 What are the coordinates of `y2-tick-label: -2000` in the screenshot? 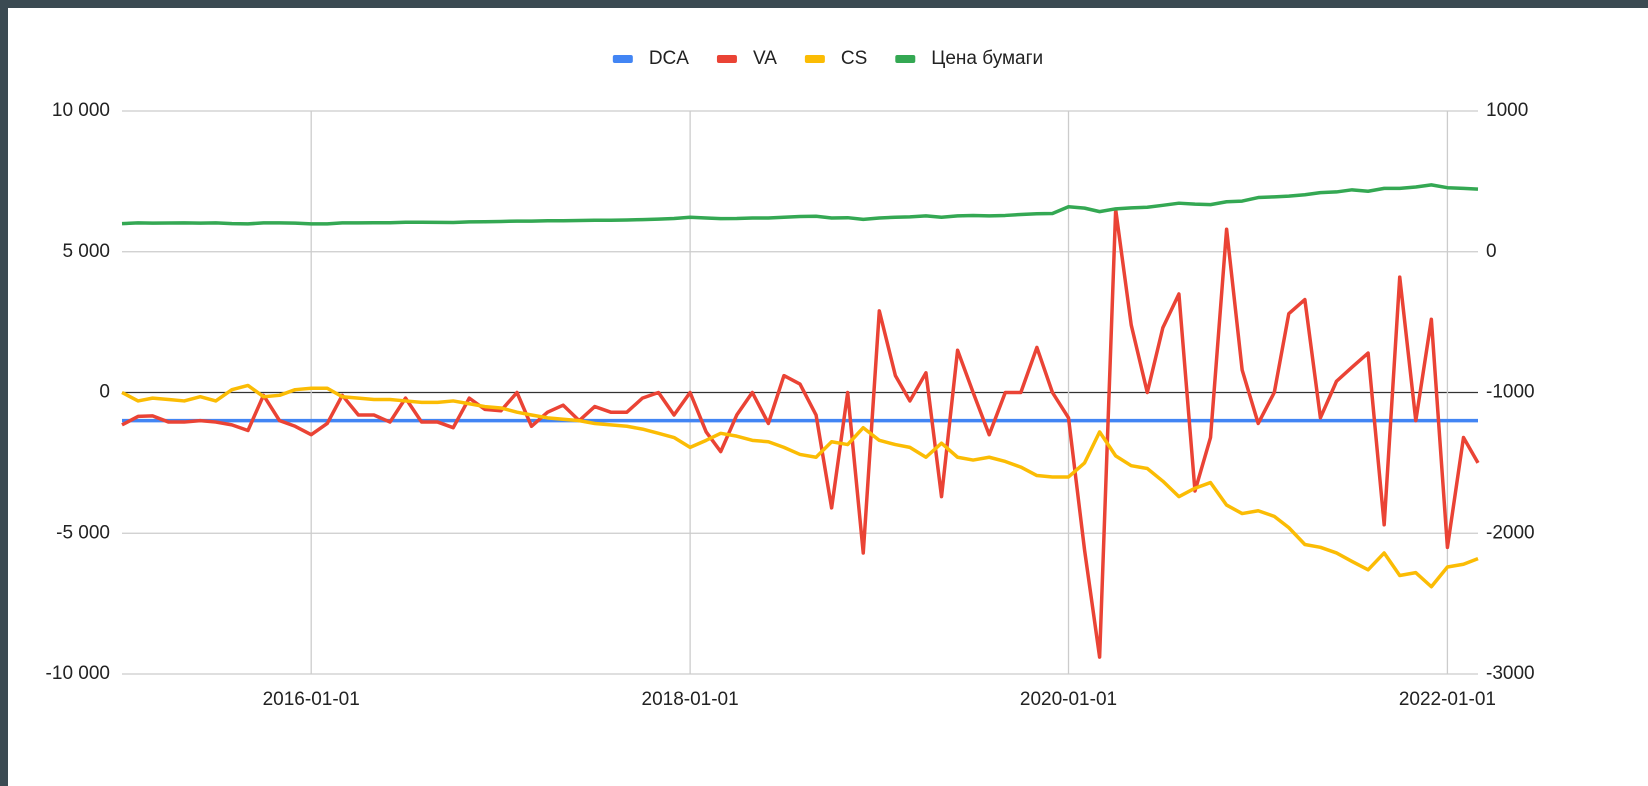 It's located at (1510, 532).